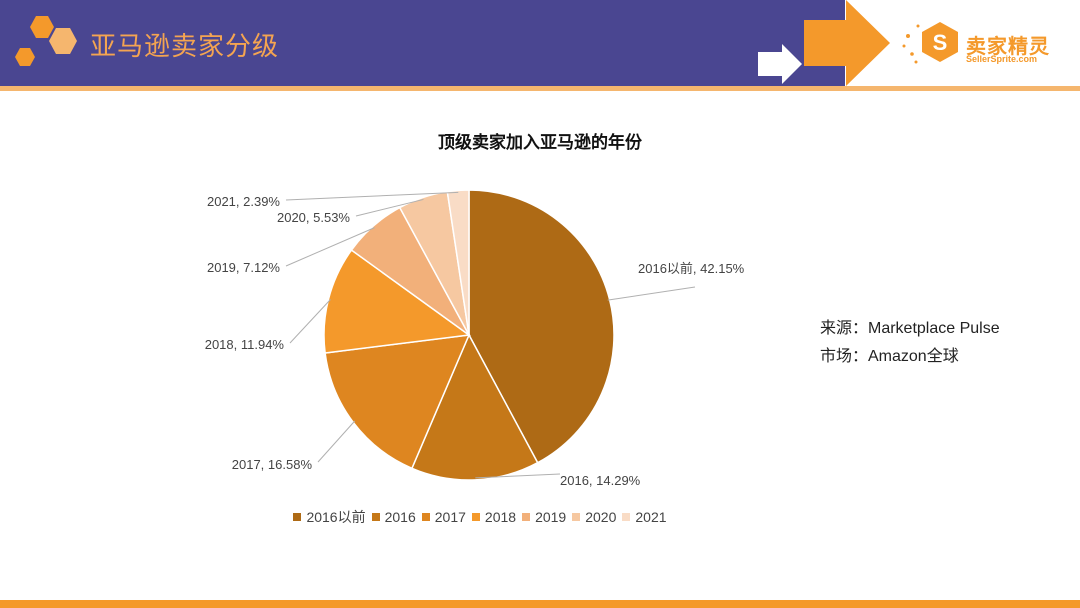  I want to click on leader-line-2017, so click(336, 441).